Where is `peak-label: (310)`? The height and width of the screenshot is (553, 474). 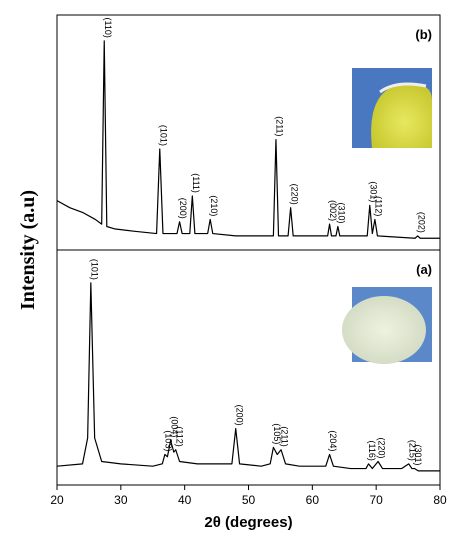 peak-label: (310) is located at coordinates (341, 212).